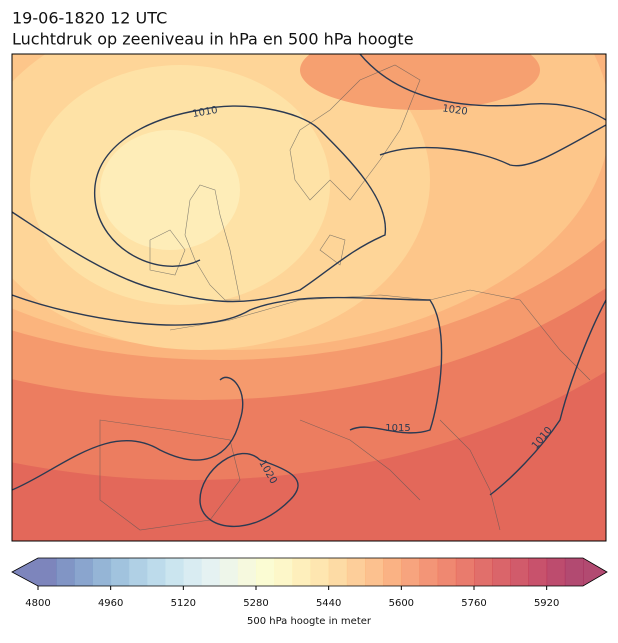 The height and width of the screenshot is (643, 618). I want to click on colorbar-label: 500 hPa hoogte in meter, so click(309, 621).